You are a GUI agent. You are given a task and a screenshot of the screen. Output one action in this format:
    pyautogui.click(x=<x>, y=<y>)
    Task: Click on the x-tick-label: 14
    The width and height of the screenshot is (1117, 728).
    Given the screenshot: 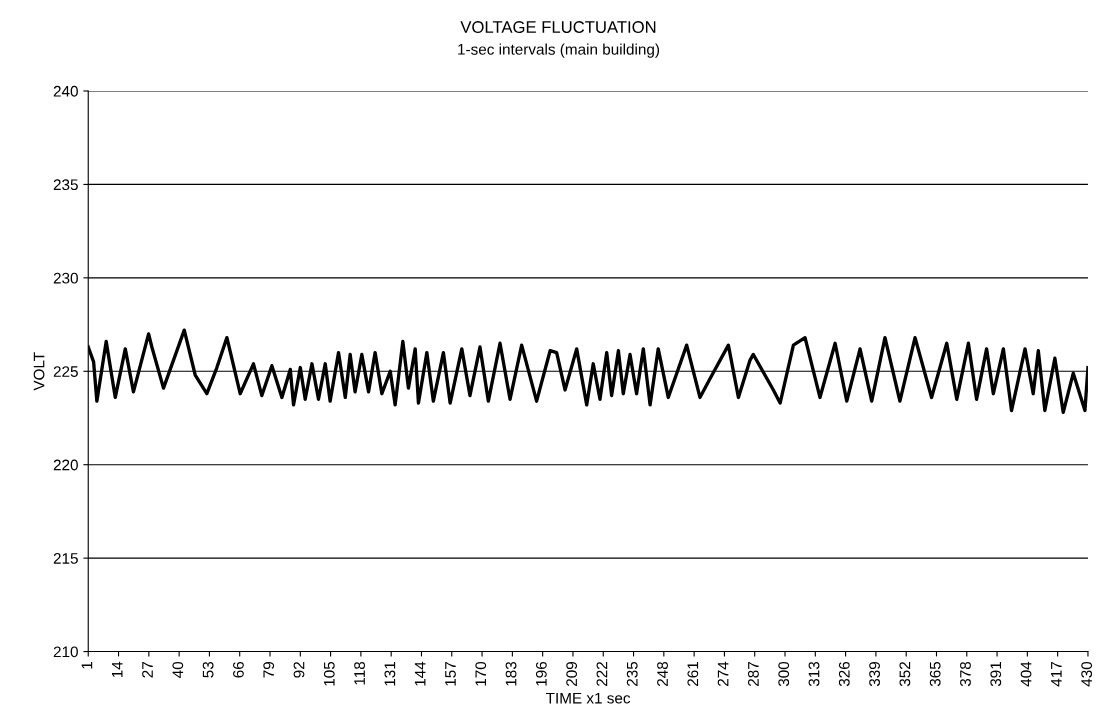 What is the action you would take?
    pyautogui.click(x=117, y=669)
    